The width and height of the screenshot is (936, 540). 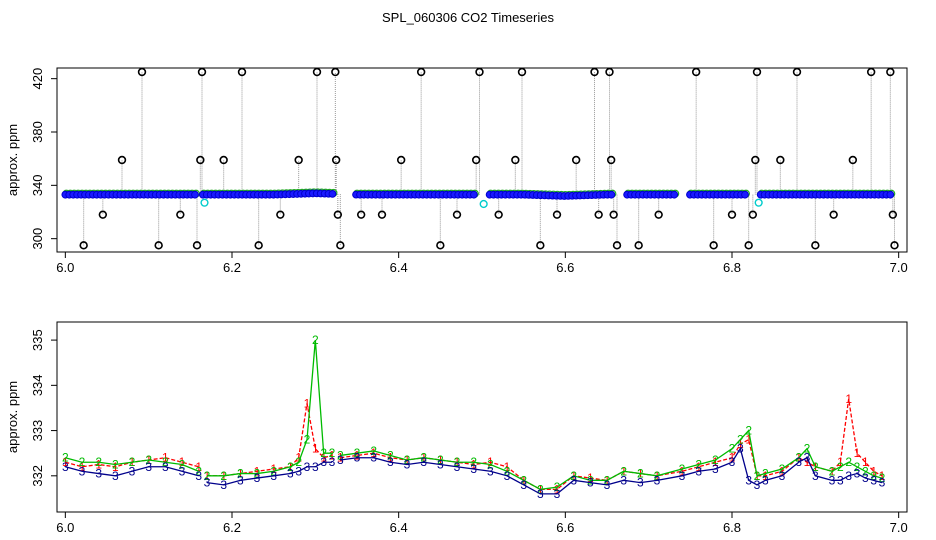 I want to click on bottom-xtick-label: 6.0, so click(x=65, y=527).